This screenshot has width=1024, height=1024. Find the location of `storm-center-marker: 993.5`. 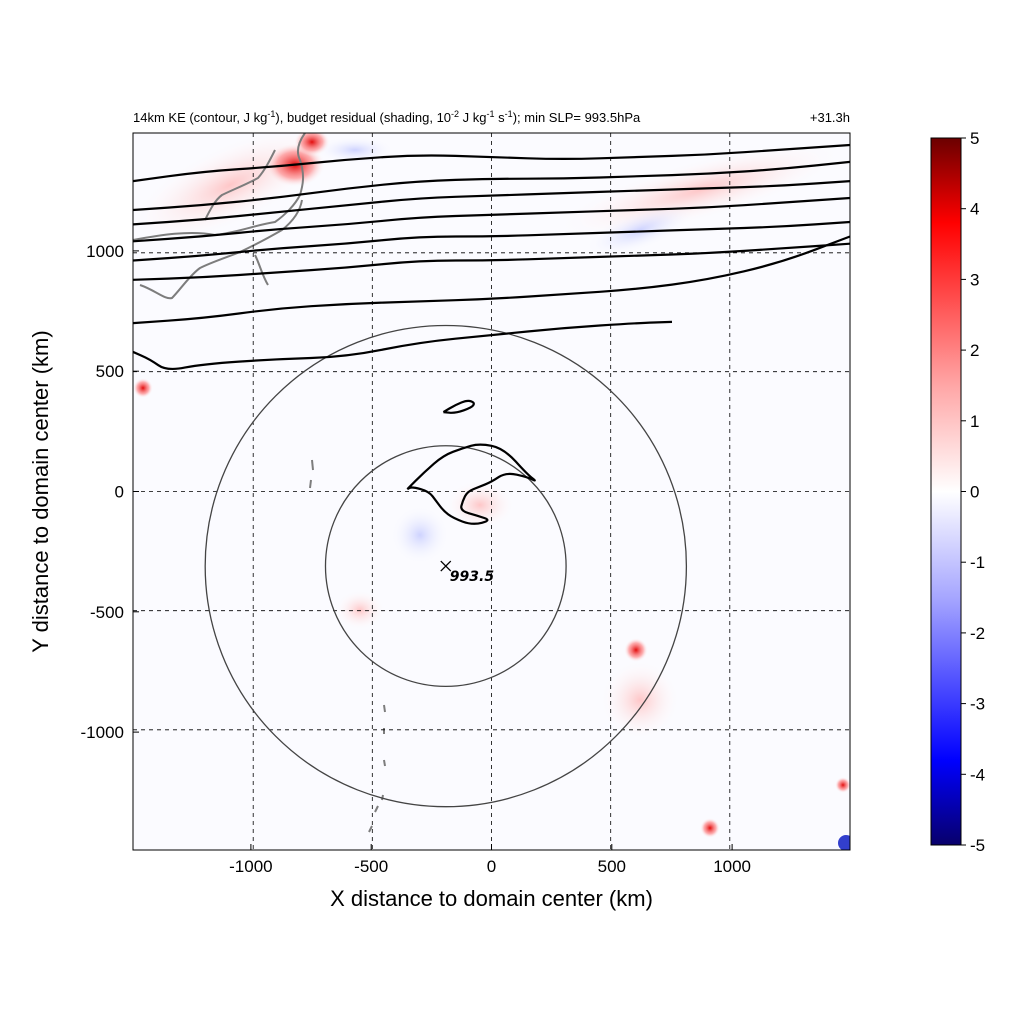

storm-center-marker: 993.5 is located at coordinates (467, 572).